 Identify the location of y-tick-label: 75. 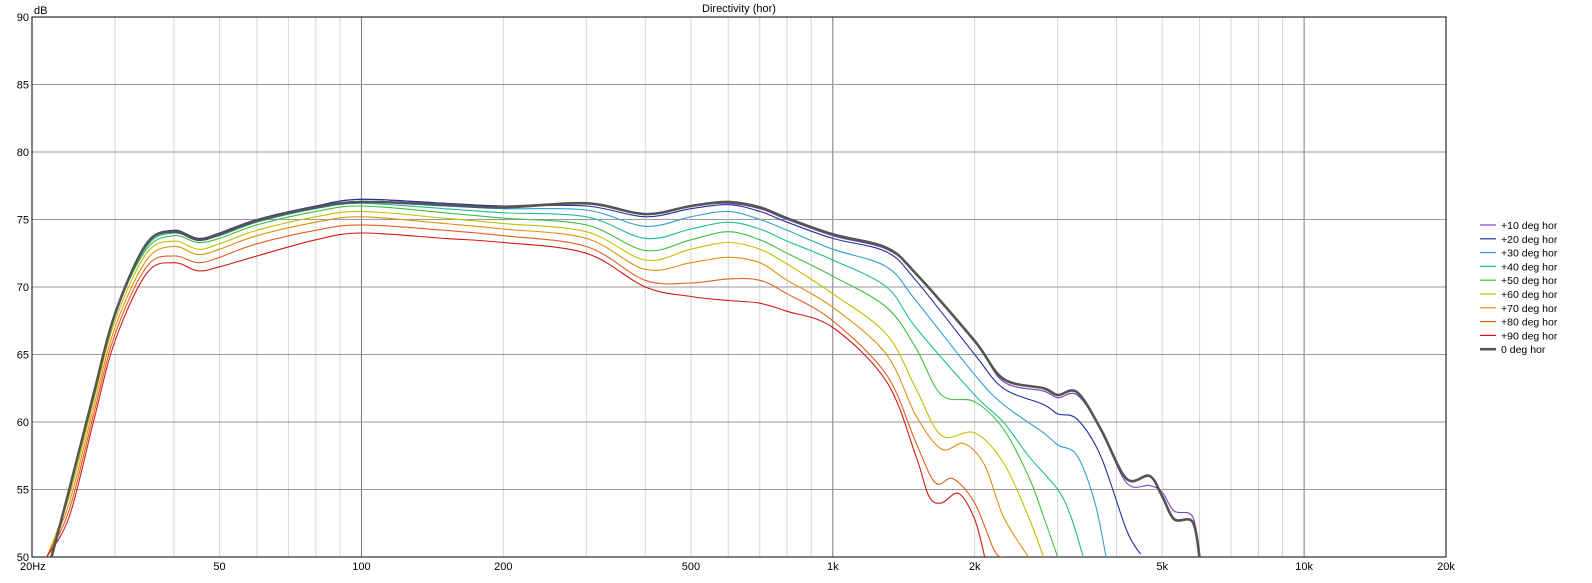
(23, 221).